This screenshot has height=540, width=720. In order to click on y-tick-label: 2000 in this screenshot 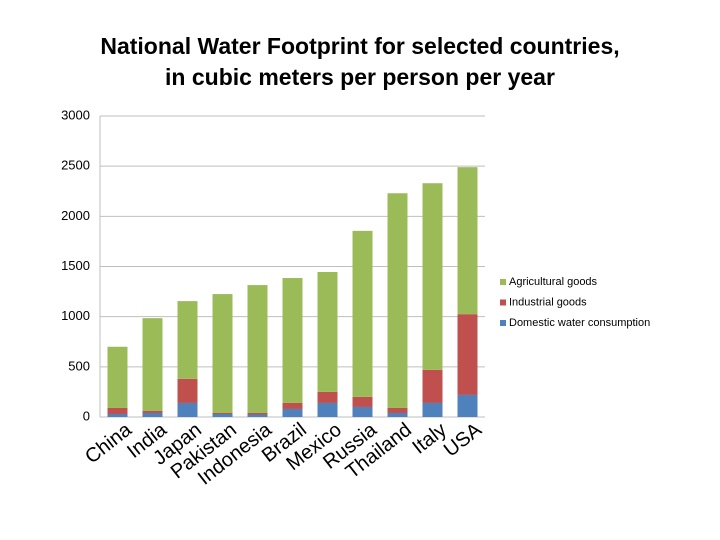, I will do `click(75, 215)`.